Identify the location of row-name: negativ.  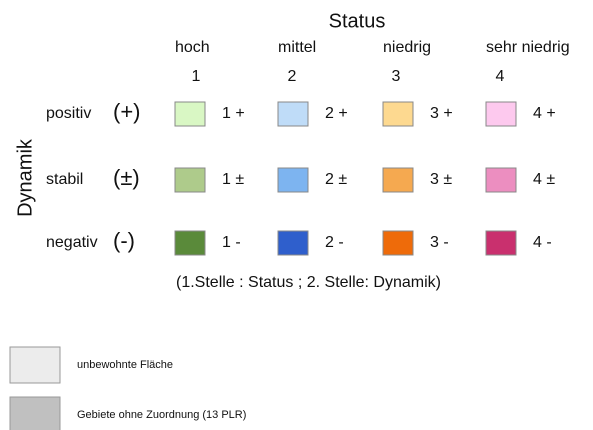
(72, 242).